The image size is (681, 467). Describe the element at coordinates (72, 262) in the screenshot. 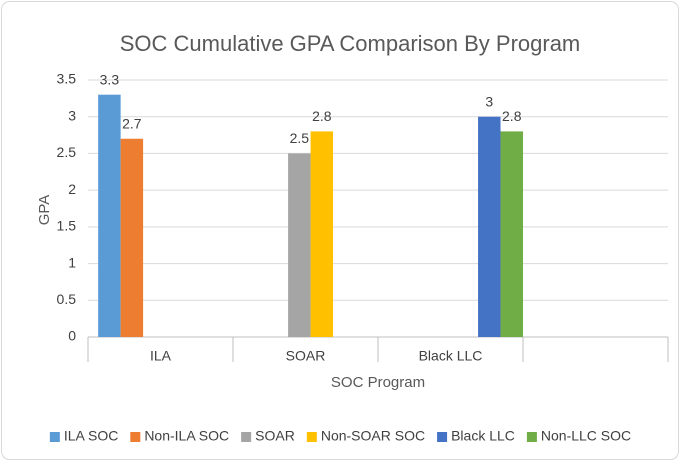

I see `y-tick-label: 1` at that location.